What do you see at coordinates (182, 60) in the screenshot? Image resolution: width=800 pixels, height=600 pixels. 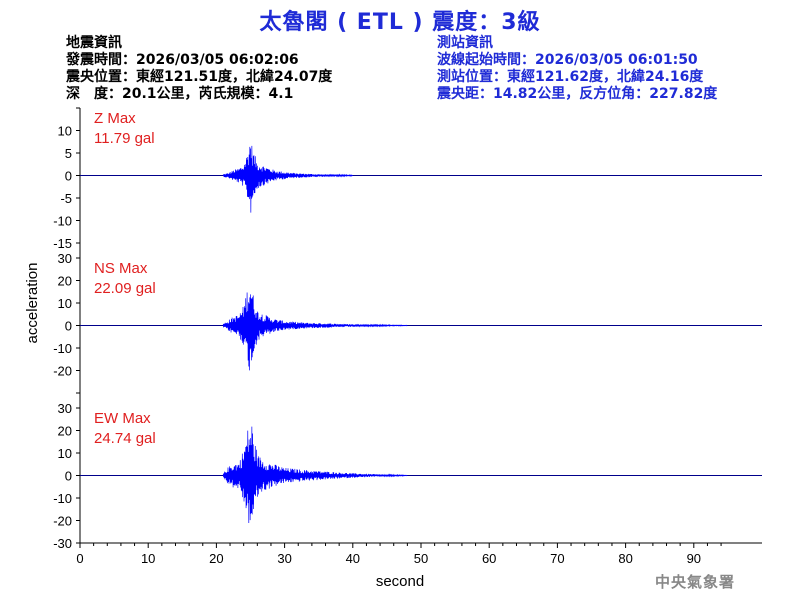 I see `origin-time: 發震時間：2026/03/05 06:02:06` at bounding box center [182, 60].